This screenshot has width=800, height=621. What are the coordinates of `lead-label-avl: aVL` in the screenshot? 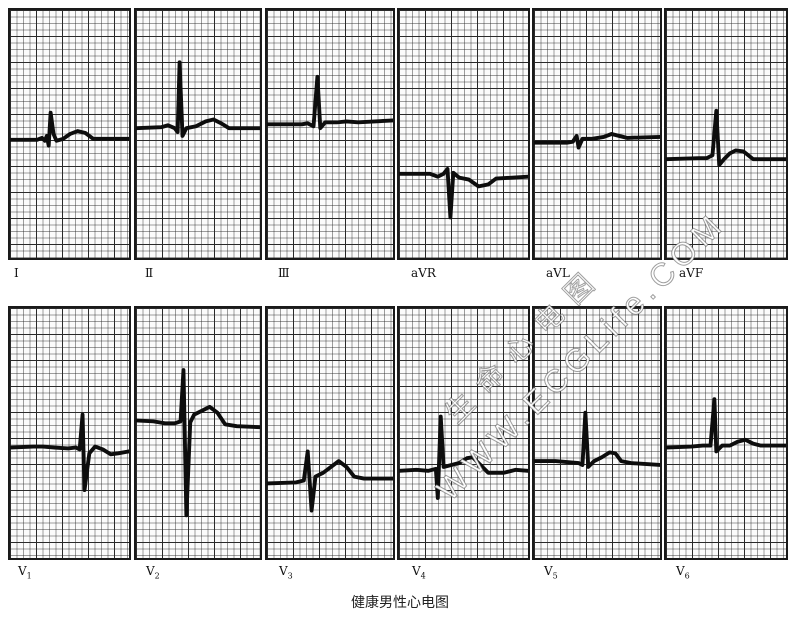 It's located at (558, 273).